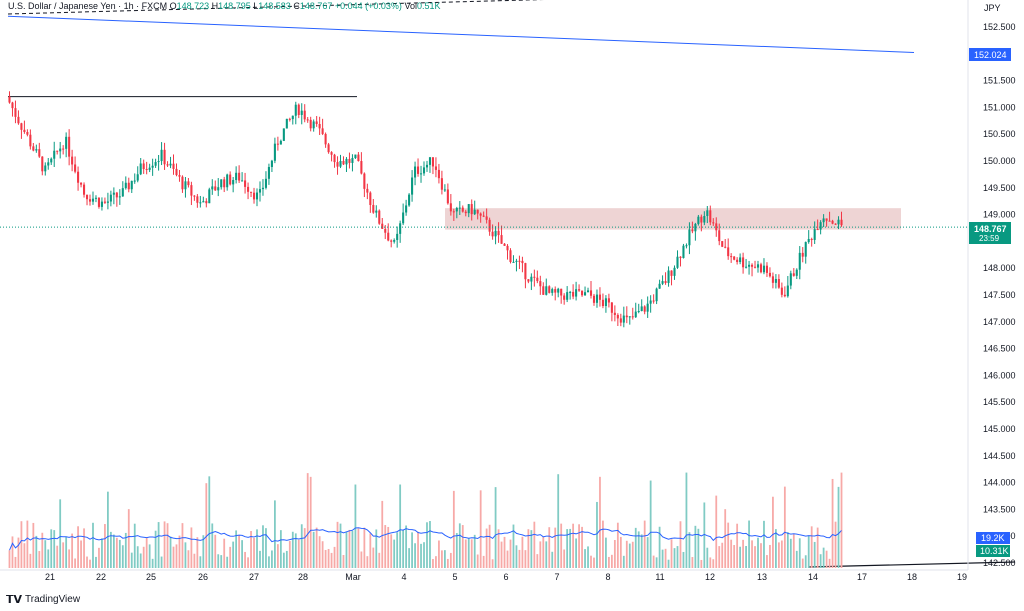  What do you see at coordinates (607, 577) in the screenshot?
I see `time-tick-label: 8` at bounding box center [607, 577].